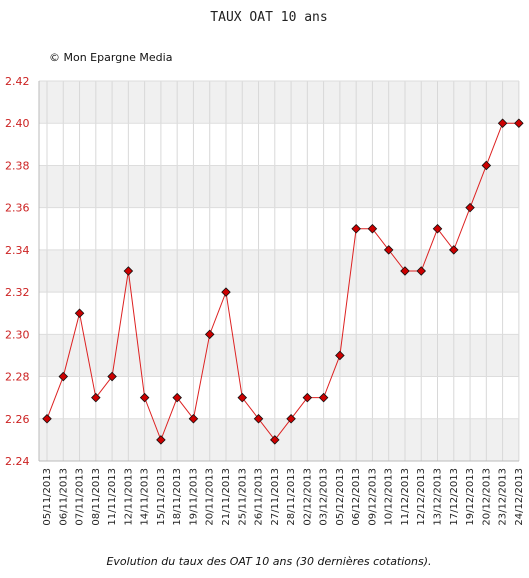  Describe the element at coordinates (438, 497) in the screenshot. I see `x-tick-label: 13/12/2013` at that location.